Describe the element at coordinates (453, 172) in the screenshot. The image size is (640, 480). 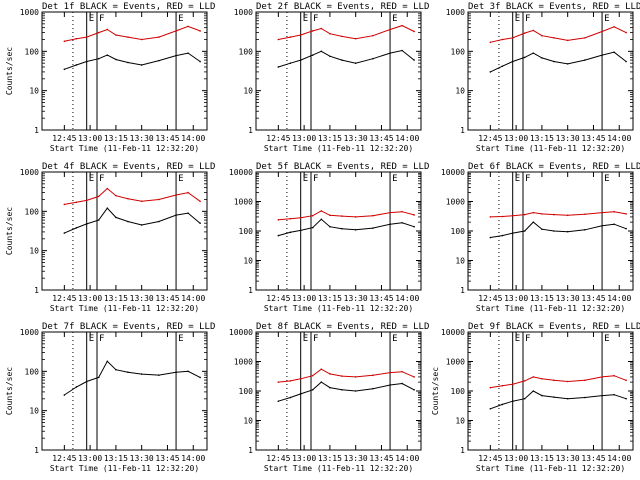
I see `y-tick-label: 10000` at that location.